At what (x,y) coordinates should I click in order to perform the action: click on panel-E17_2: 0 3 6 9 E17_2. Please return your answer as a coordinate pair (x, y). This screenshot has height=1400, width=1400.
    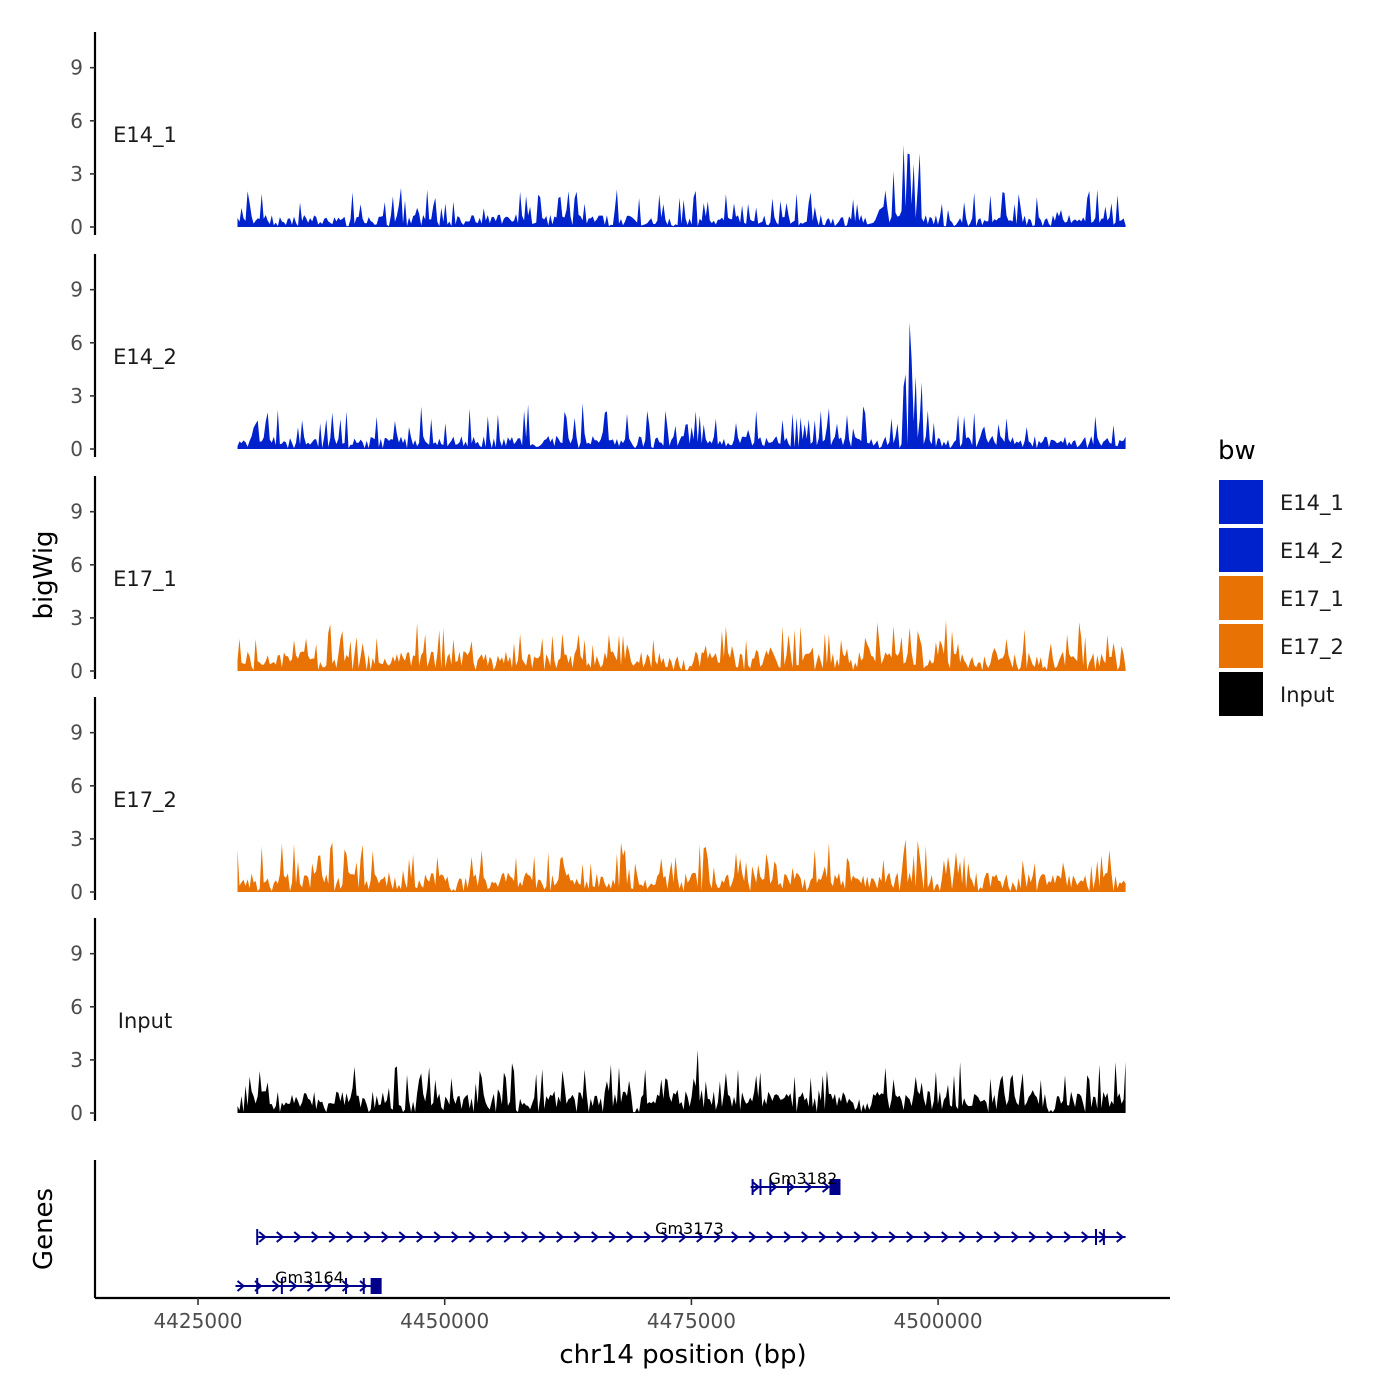
    Looking at the image, I should click on (598, 800).